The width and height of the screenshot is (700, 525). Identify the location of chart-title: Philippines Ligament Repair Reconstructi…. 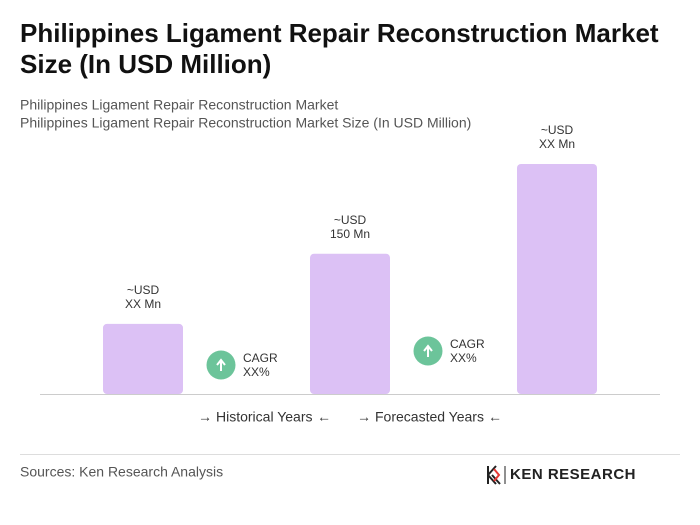
(339, 33).